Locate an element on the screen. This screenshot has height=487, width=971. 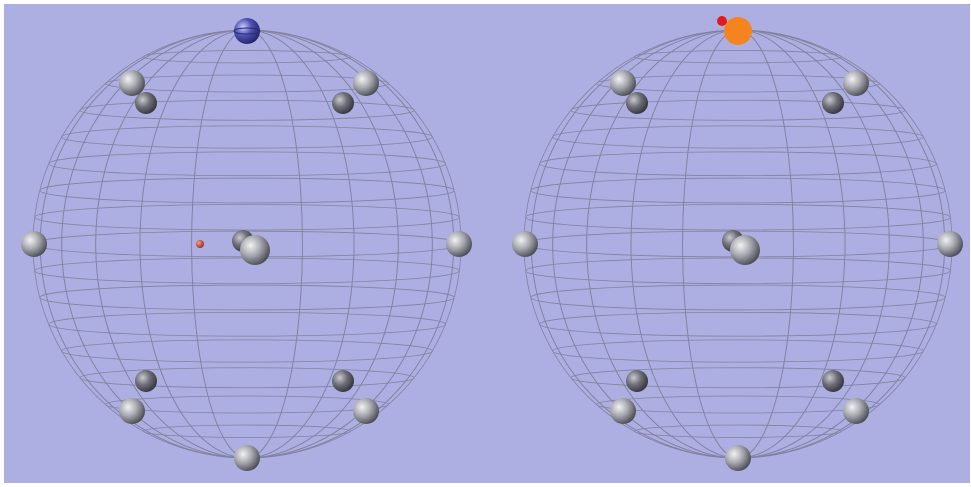
left-top-blue-sphere is located at coordinates (247, 31).